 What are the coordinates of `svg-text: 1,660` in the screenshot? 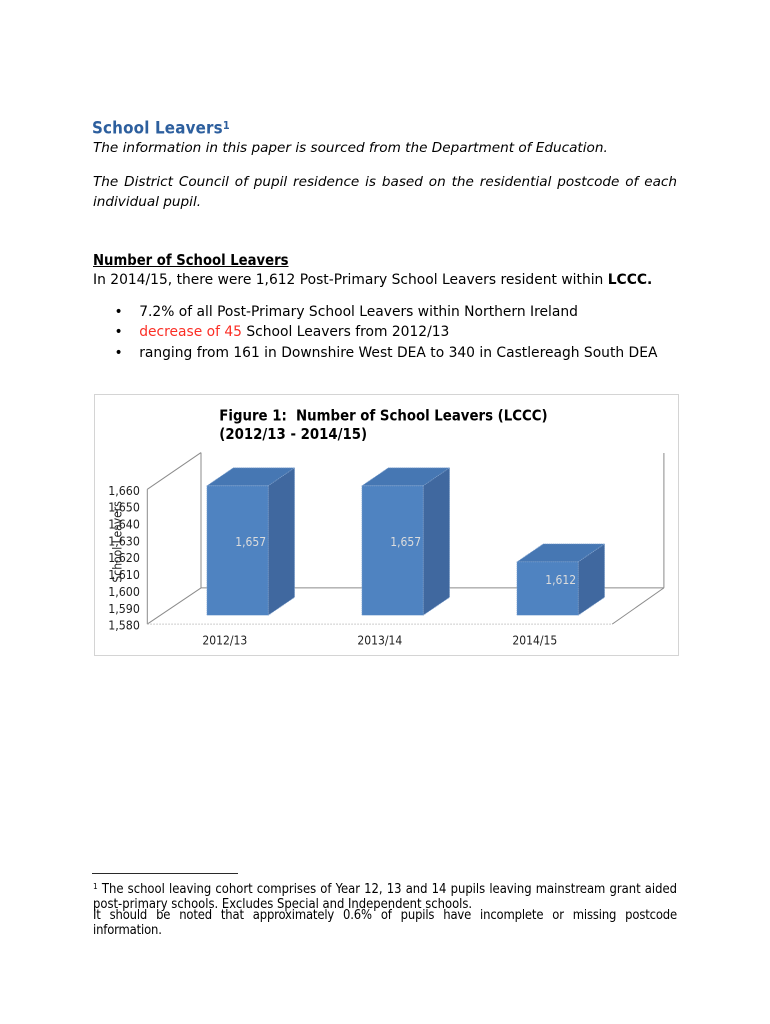 It's located at (124, 490).